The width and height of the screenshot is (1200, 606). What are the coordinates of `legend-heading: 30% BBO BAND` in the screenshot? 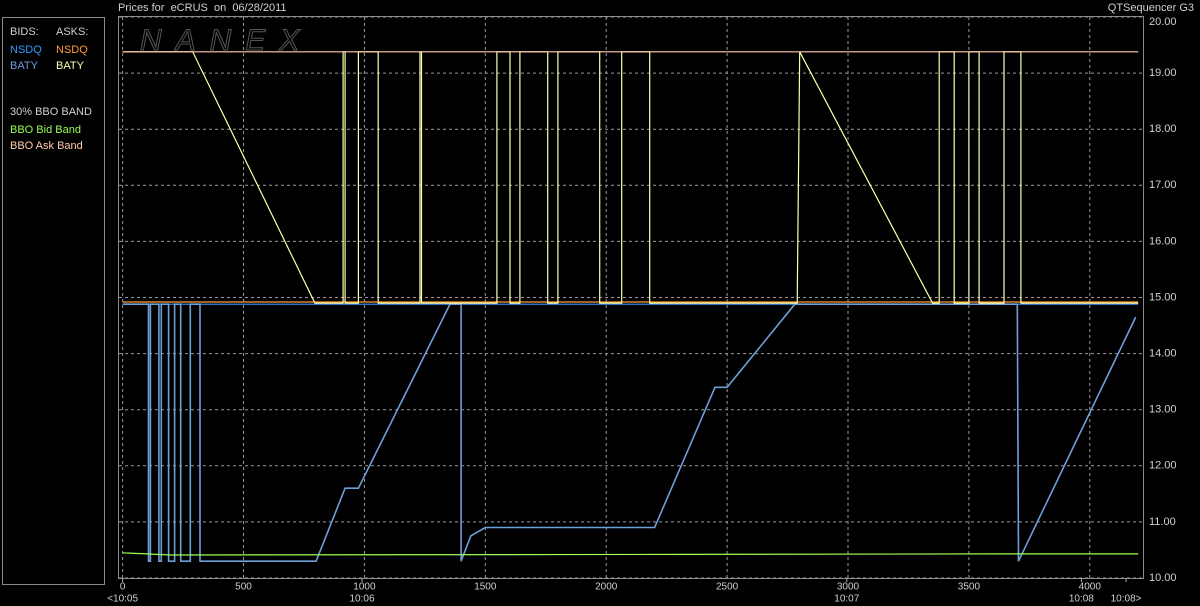 It's located at (51, 112).